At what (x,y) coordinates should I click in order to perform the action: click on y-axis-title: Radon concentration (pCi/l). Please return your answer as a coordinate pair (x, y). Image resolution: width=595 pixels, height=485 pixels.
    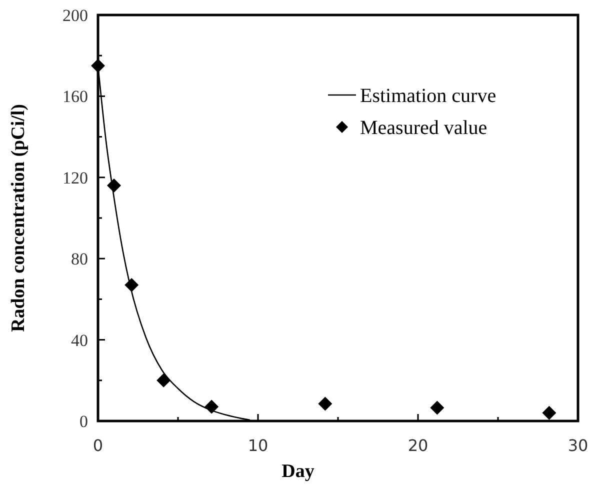
    Looking at the image, I should click on (18, 218).